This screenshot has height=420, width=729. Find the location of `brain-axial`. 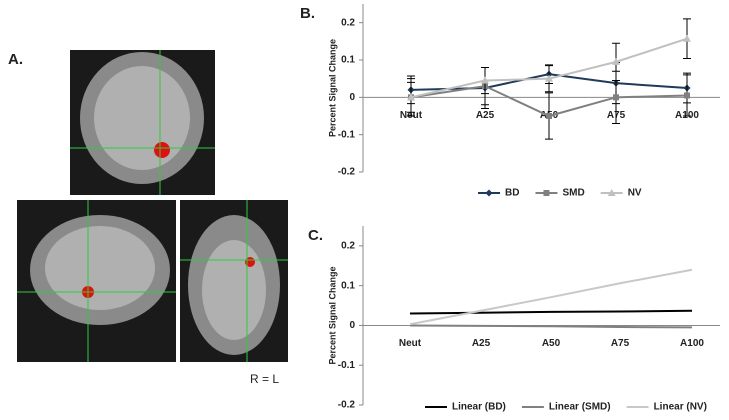

brain-axial is located at coordinates (234, 281).